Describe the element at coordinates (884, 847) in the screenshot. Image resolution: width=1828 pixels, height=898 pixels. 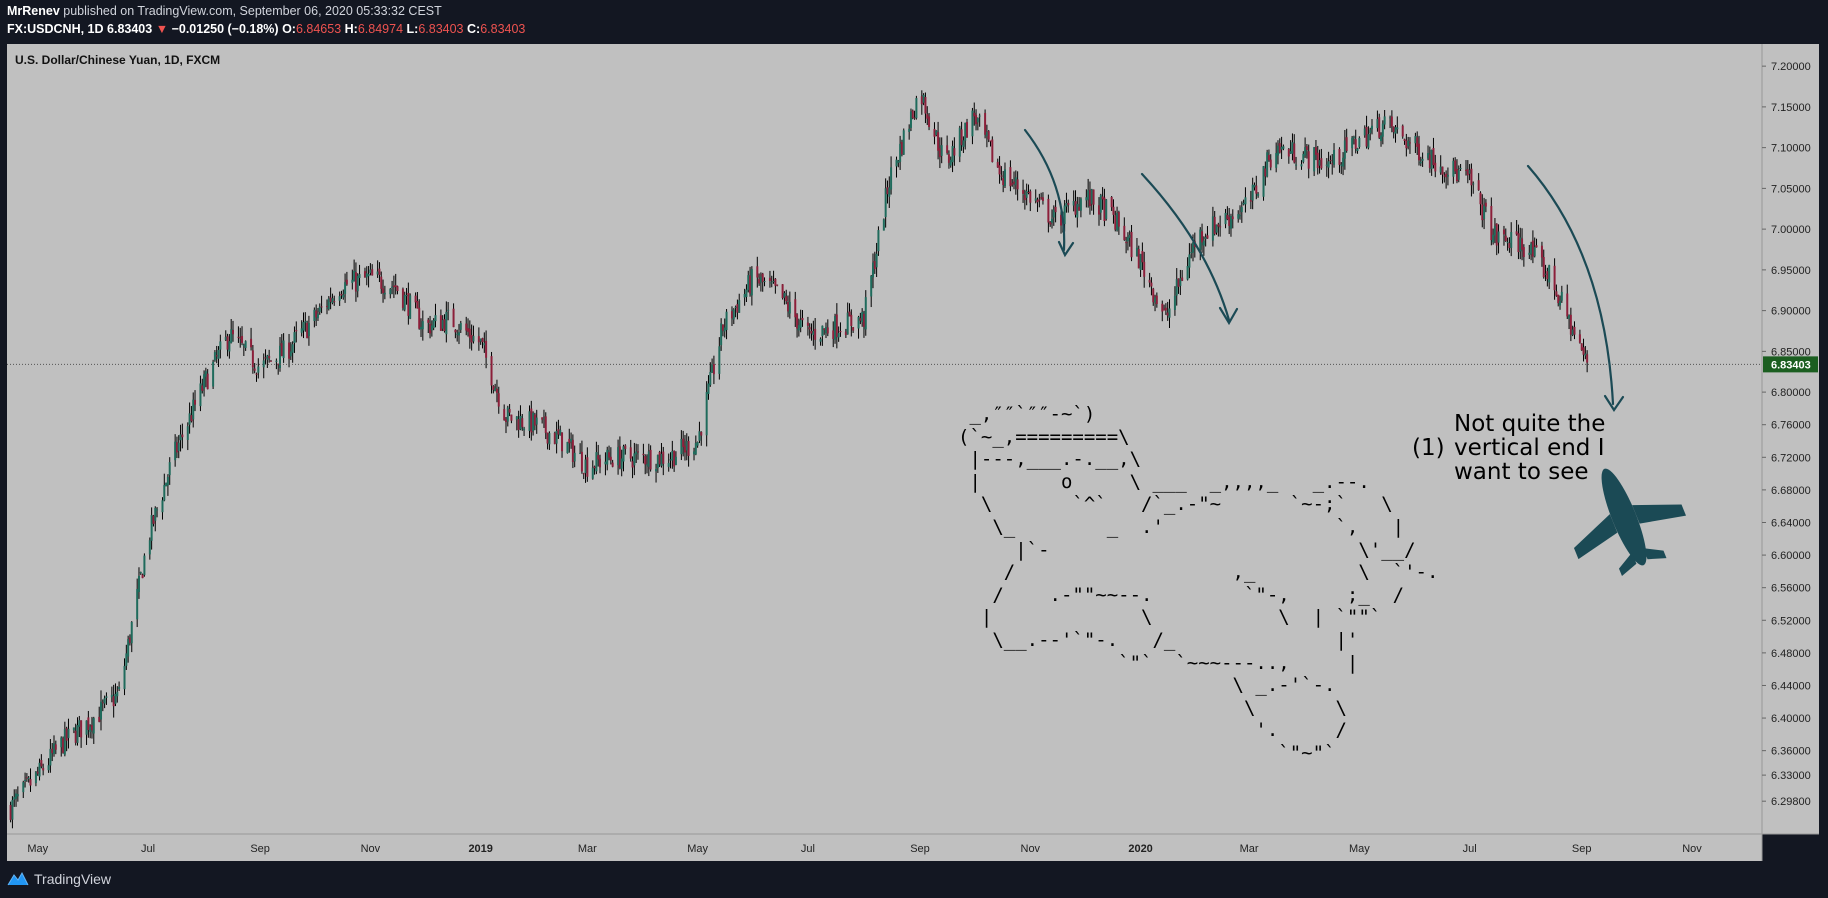
I see `time-axis` at that location.